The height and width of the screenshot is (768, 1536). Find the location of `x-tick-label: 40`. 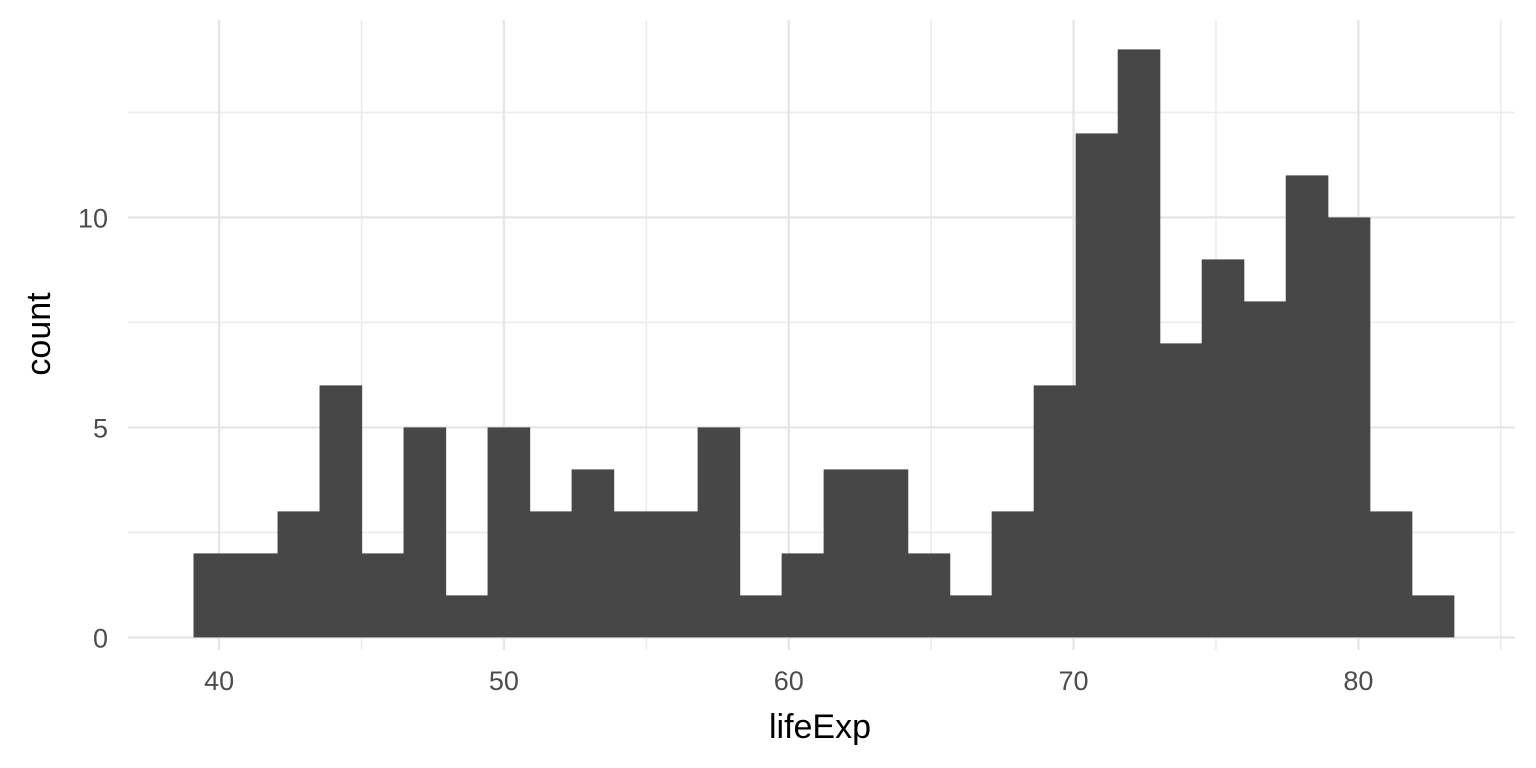

x-tick-label: 40 is located at coordinates (219, 681).